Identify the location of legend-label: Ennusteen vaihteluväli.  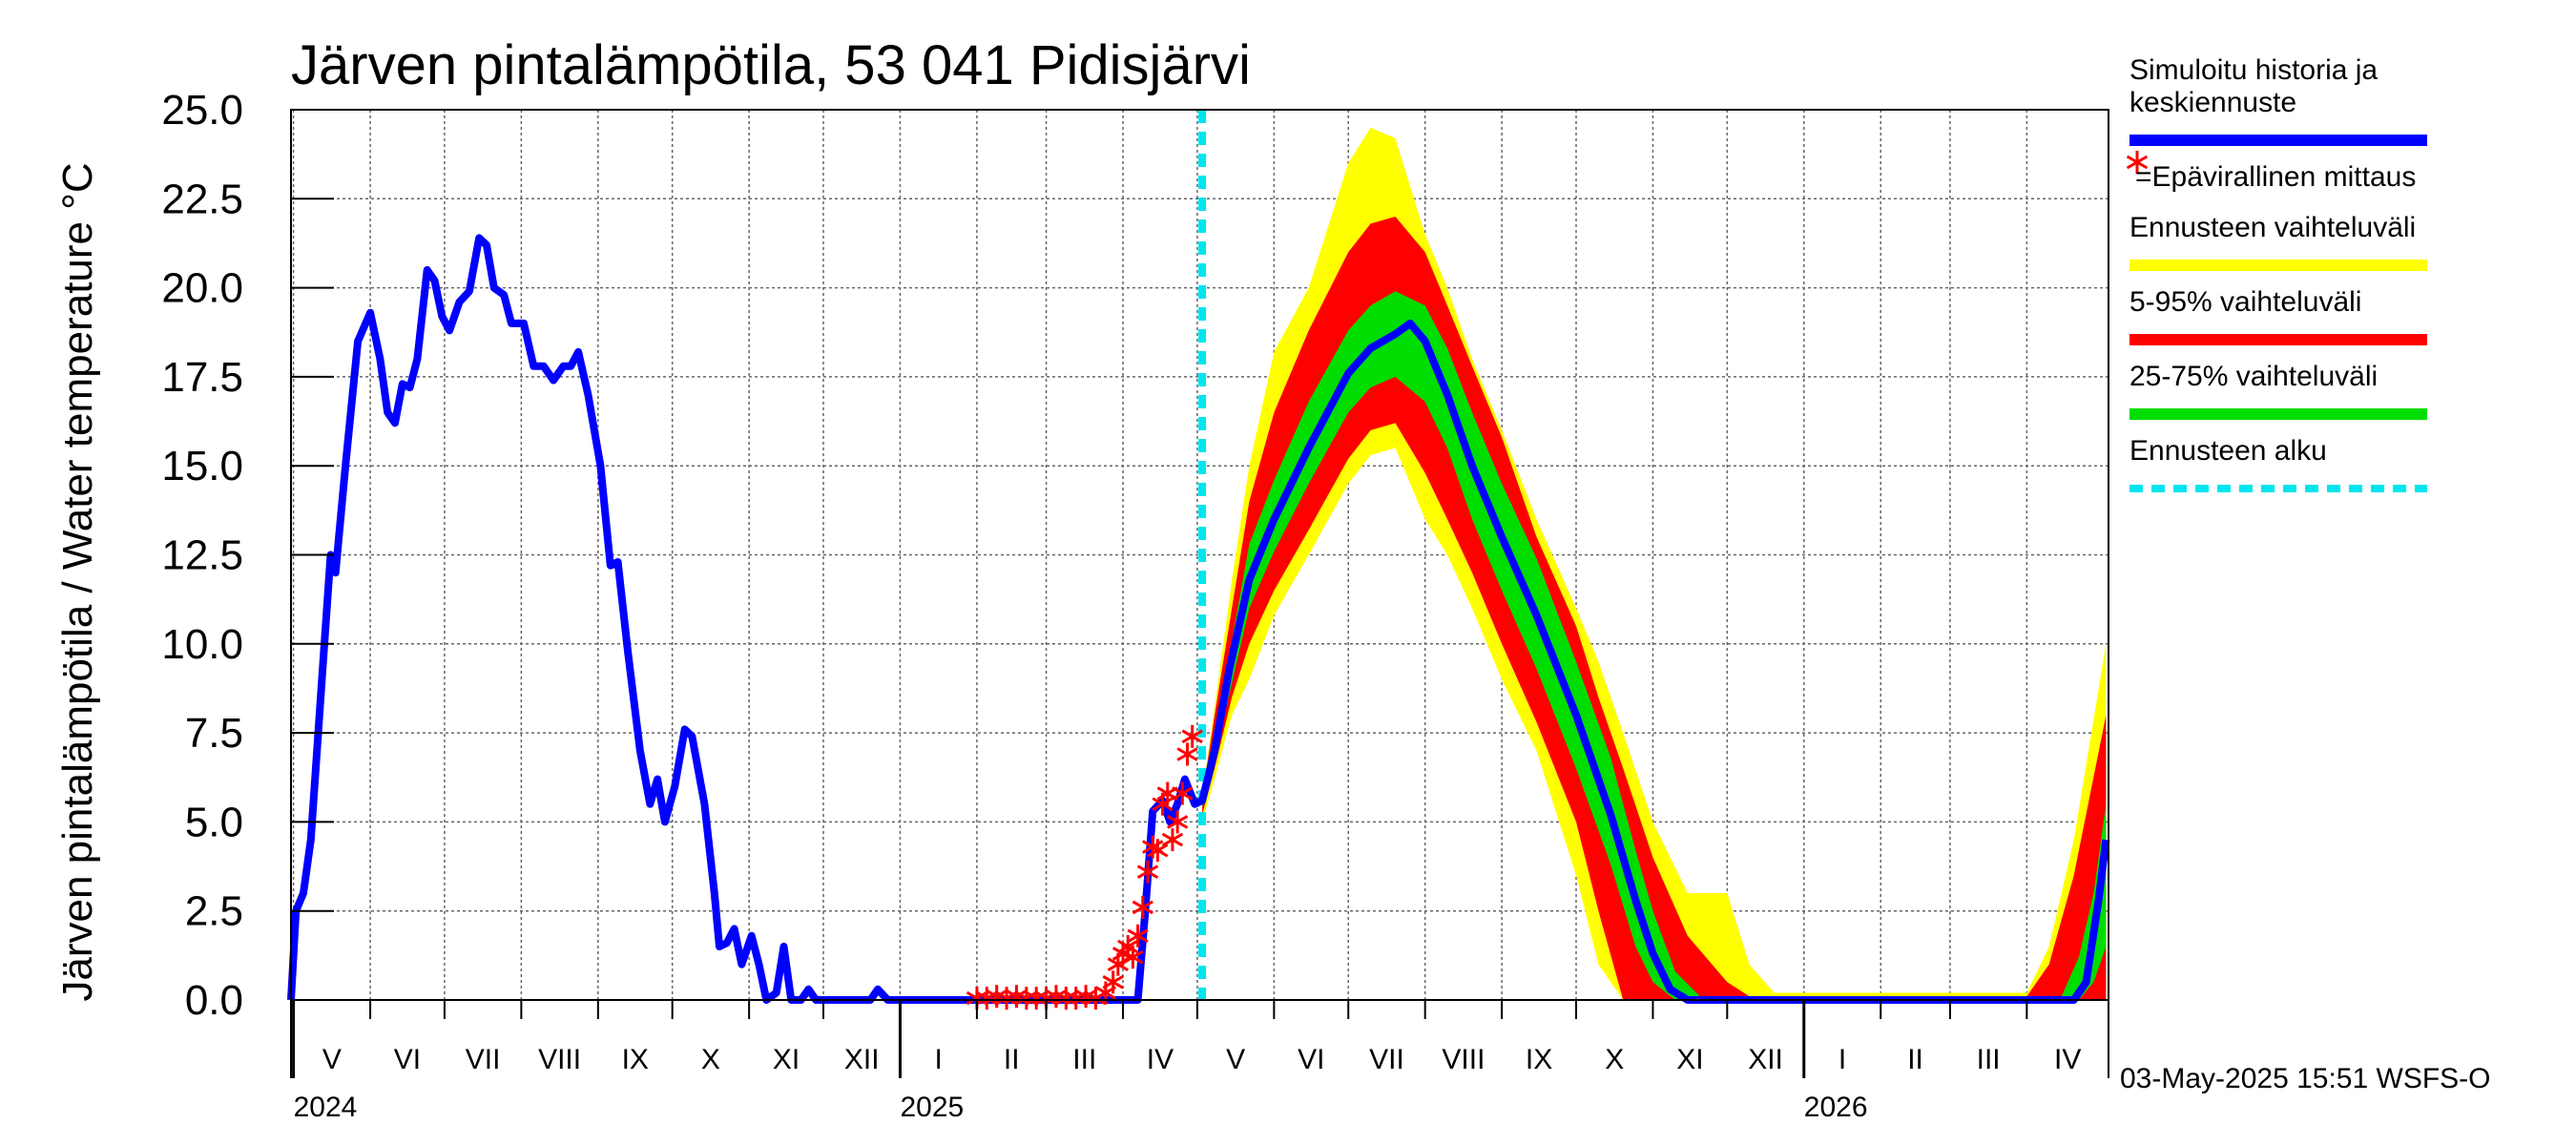
(2272, 227).